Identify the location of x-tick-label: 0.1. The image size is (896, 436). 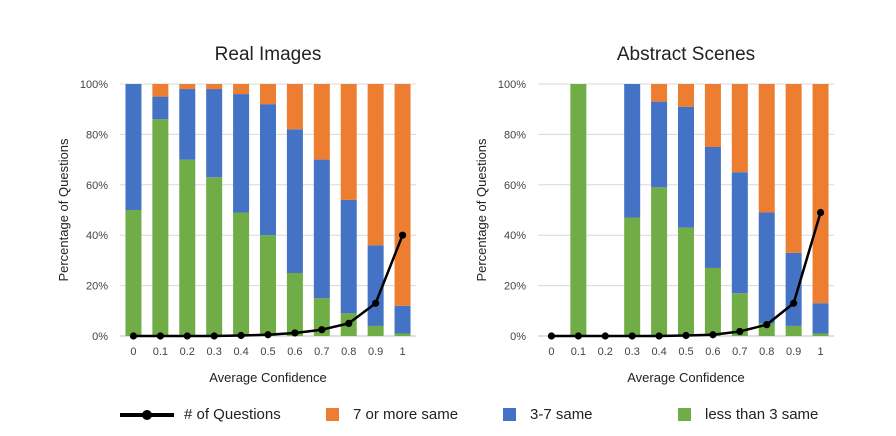
(578, 352).